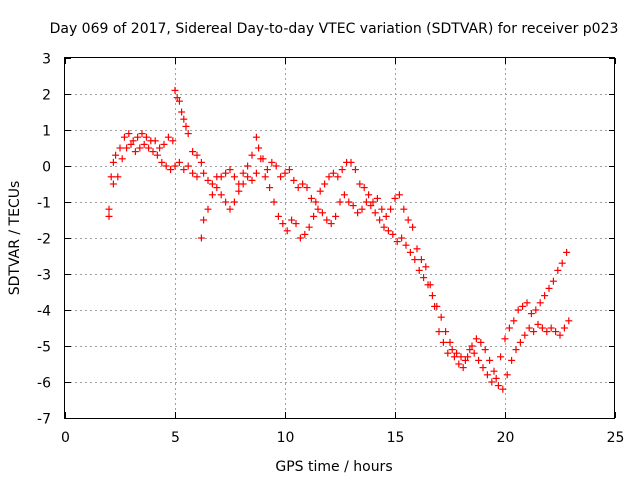 The width and height of the screenshot is (640, 480). Describe the element at coordinates (44, 384) in the screenshot. I see `y-tick-label: -6` at that location.